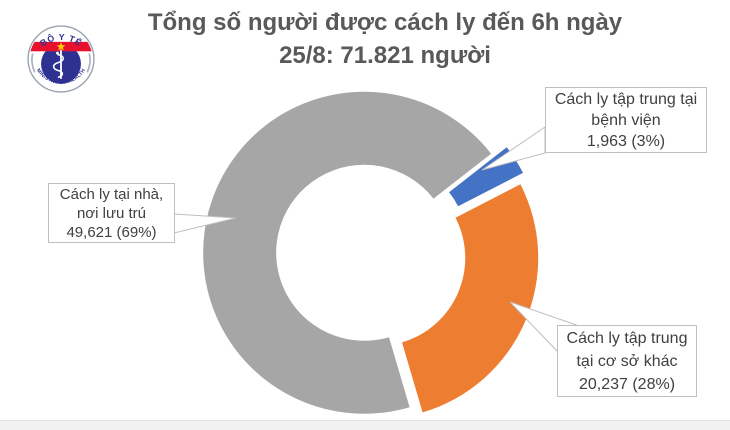 The image size is (730, 430). I want to click on logo-top-text: BỘ Y TẾ, so click(60, 40).